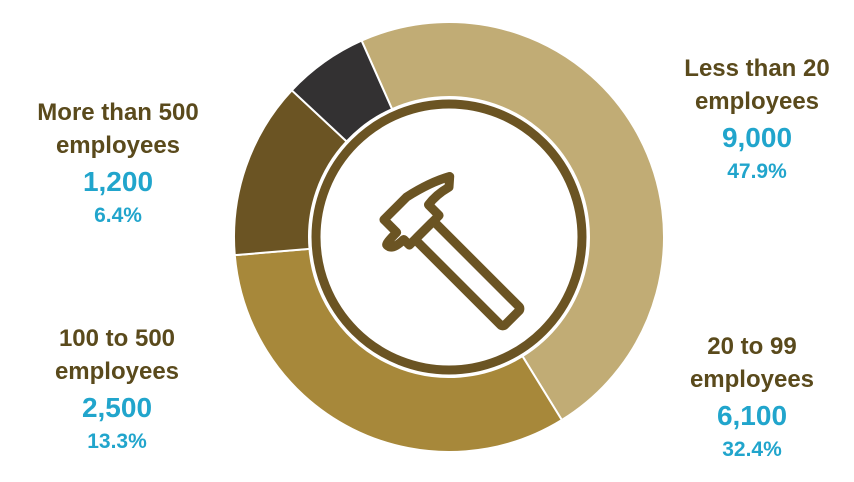  What do you see at coordinates (452, 251) in the screenshot?
I see `hammer-icon` at bounding box center [452, 251].